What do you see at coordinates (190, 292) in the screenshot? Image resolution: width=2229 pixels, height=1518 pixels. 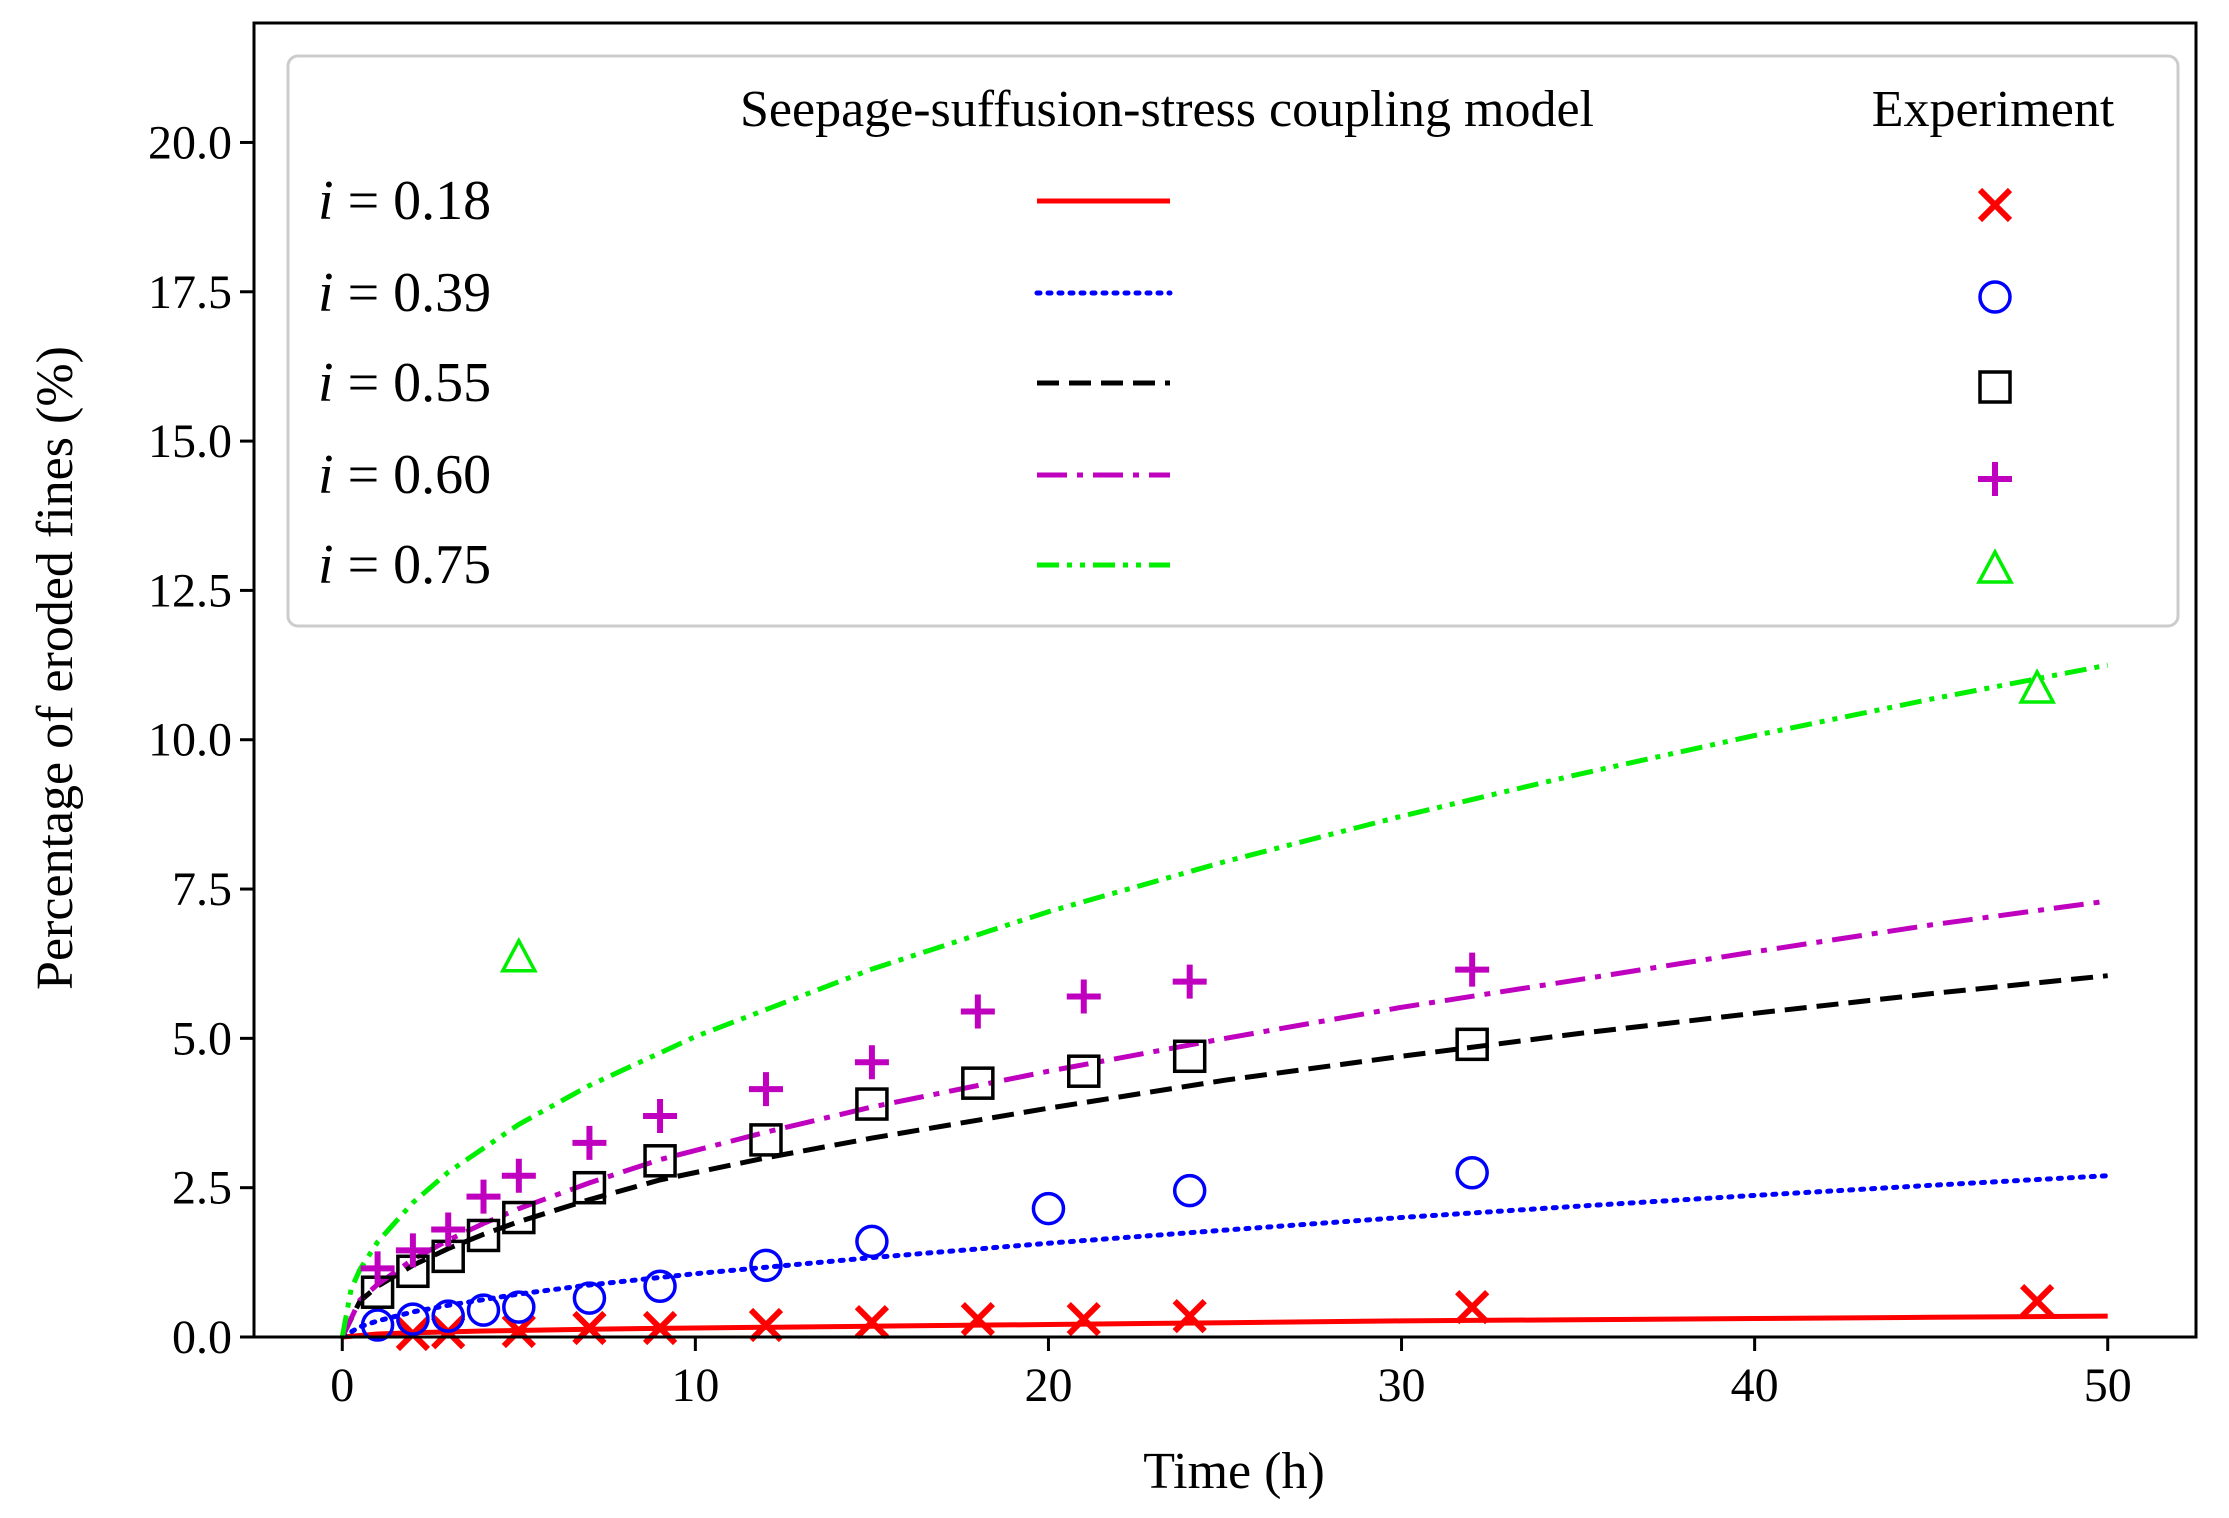 I see `y-tick-label: 17.5` at bounding box center [190, 292].